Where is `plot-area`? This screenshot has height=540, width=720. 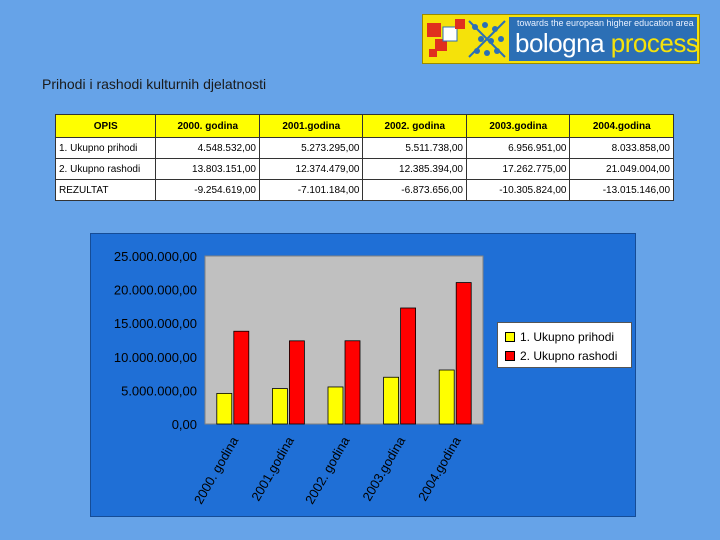
plot-area is located at coordinates (344, 340).